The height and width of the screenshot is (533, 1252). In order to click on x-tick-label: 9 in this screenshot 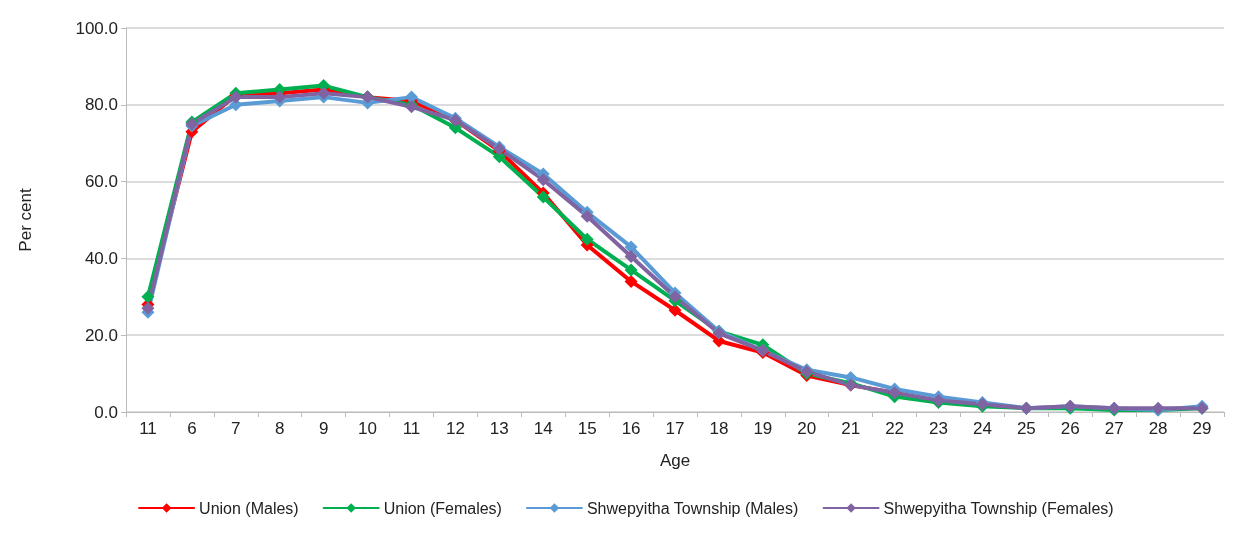, I will do `click(323, 428)`.